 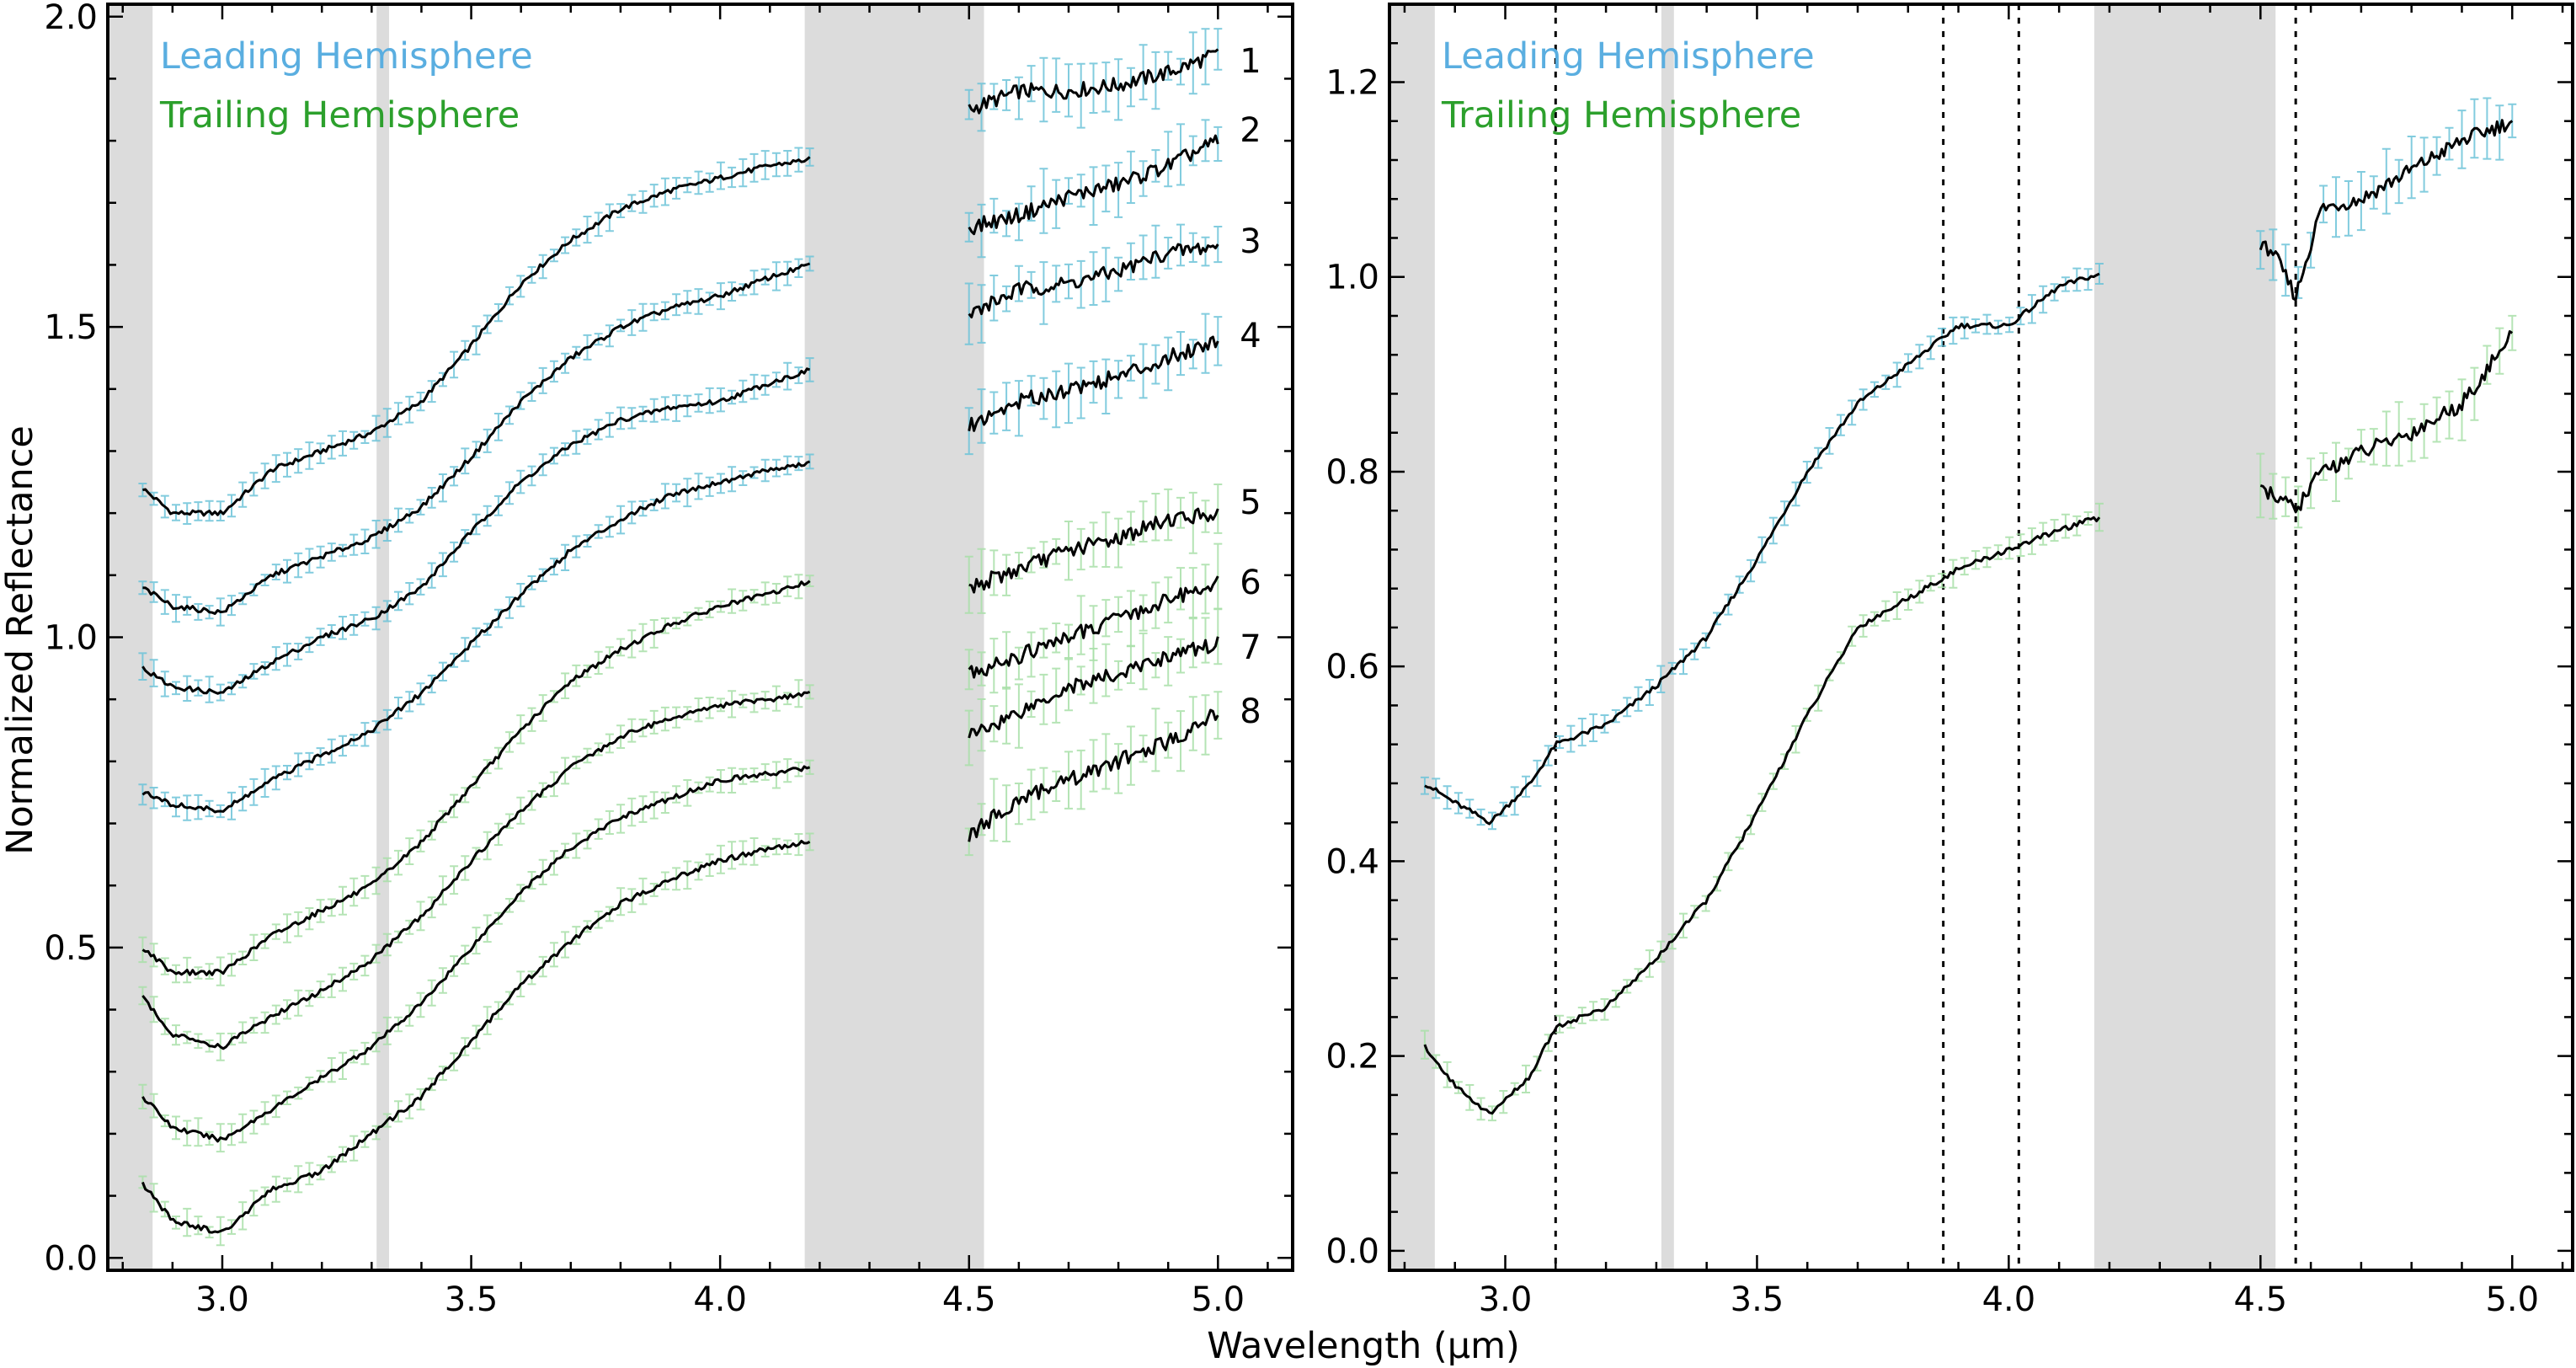 What do you see at coordinates (969, 1299) in the screenshot?
I see `x-tick-label-0-3: 4.5` at bounding box center [969, 1299].